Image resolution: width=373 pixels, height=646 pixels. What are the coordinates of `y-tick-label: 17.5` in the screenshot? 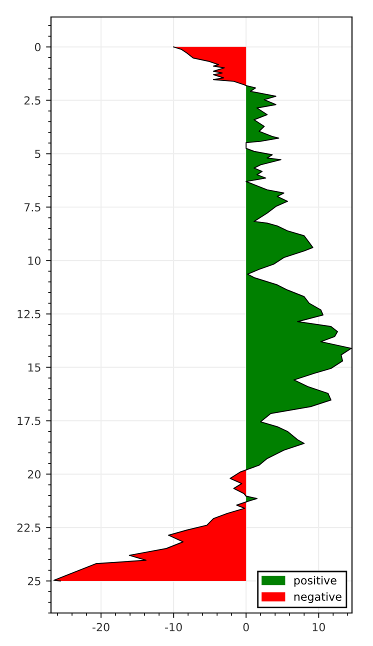 It's located at (29, 421).